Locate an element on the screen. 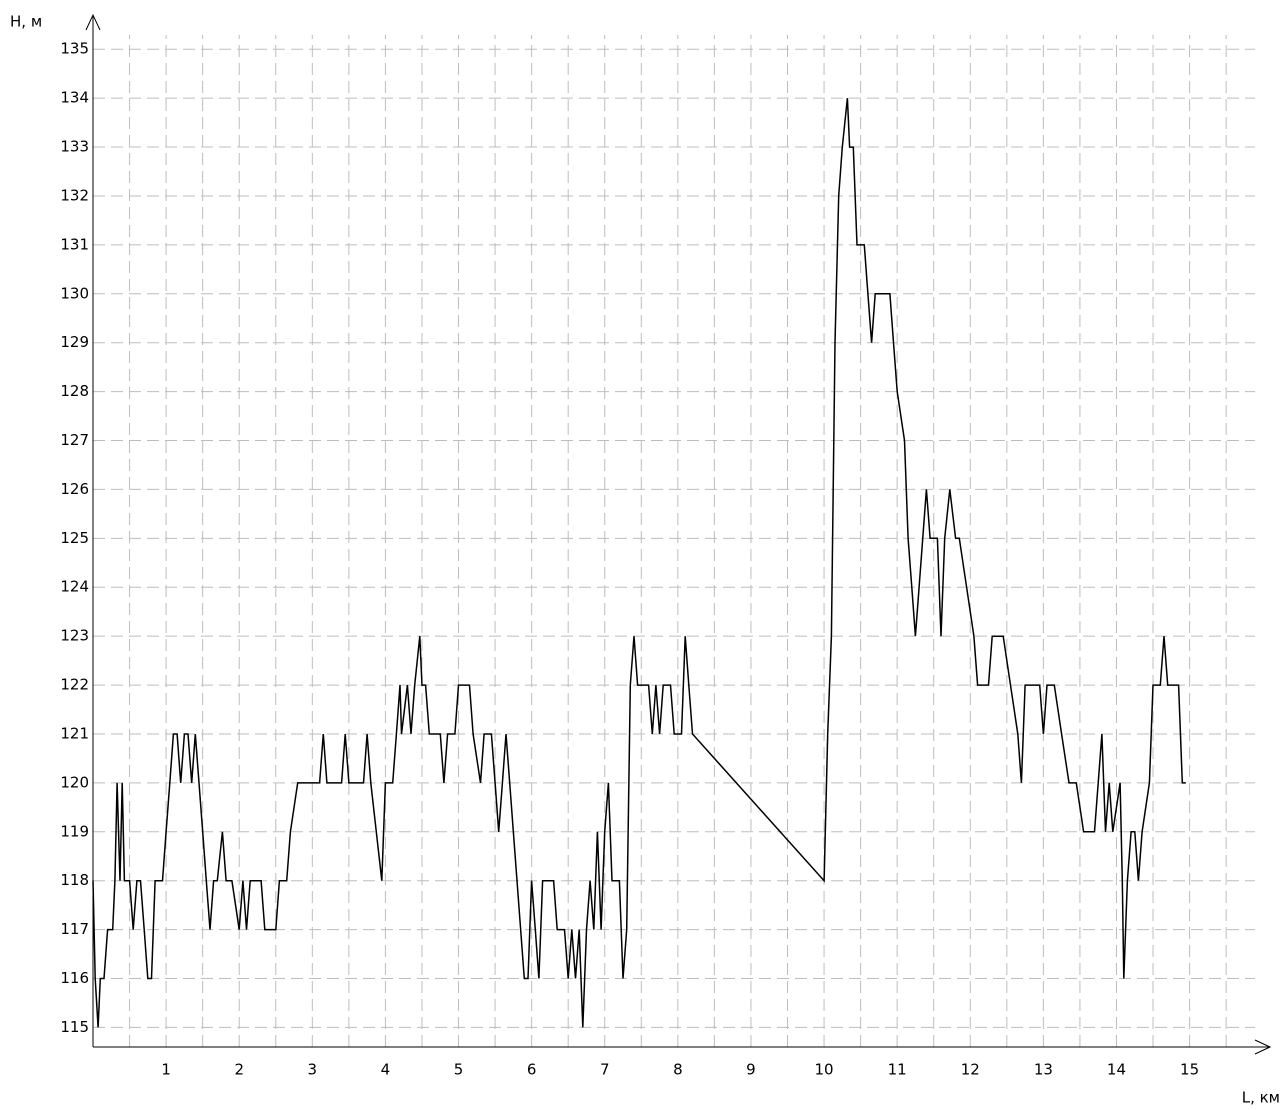  y-tick-label: 130 is located at coordinates (74, 293).